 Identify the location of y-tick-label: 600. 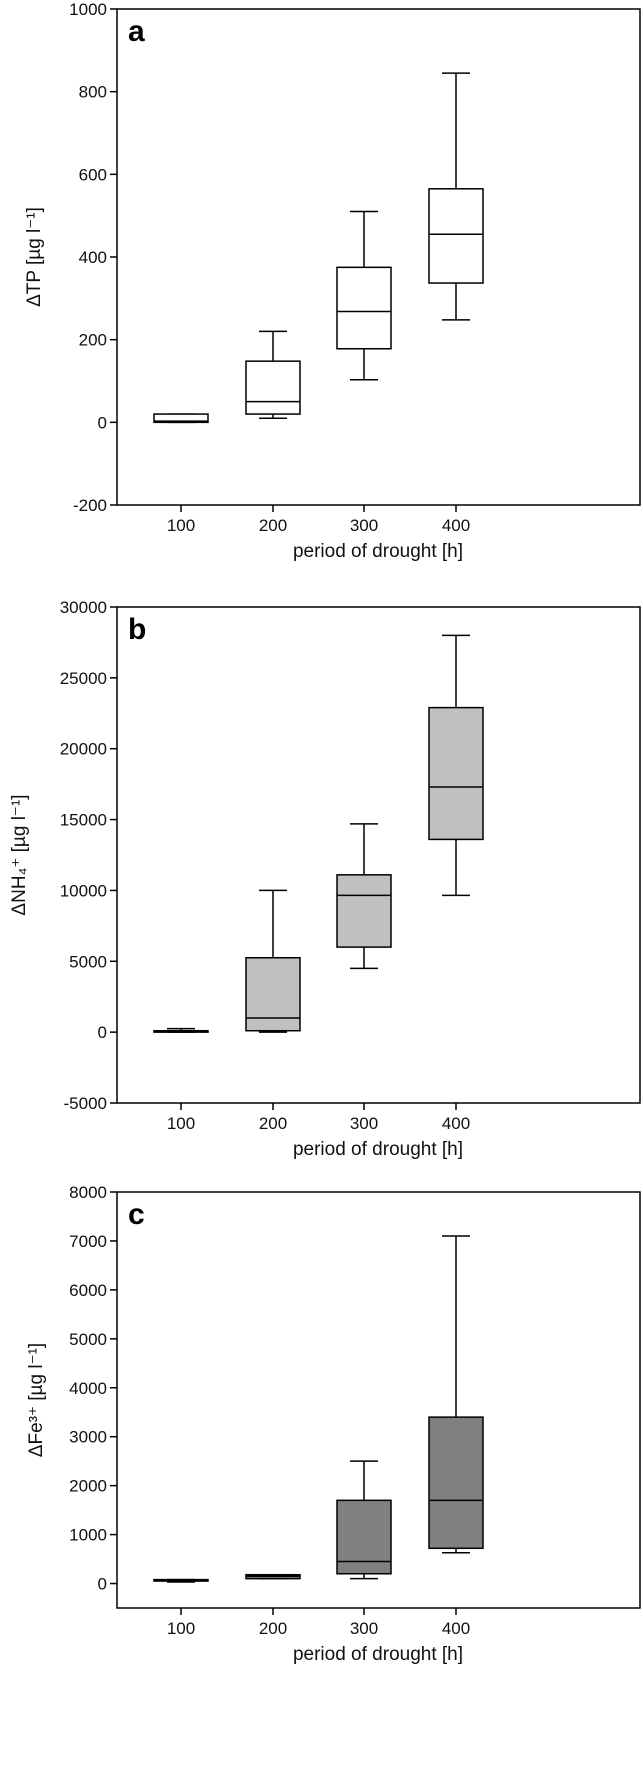
(93, 174).